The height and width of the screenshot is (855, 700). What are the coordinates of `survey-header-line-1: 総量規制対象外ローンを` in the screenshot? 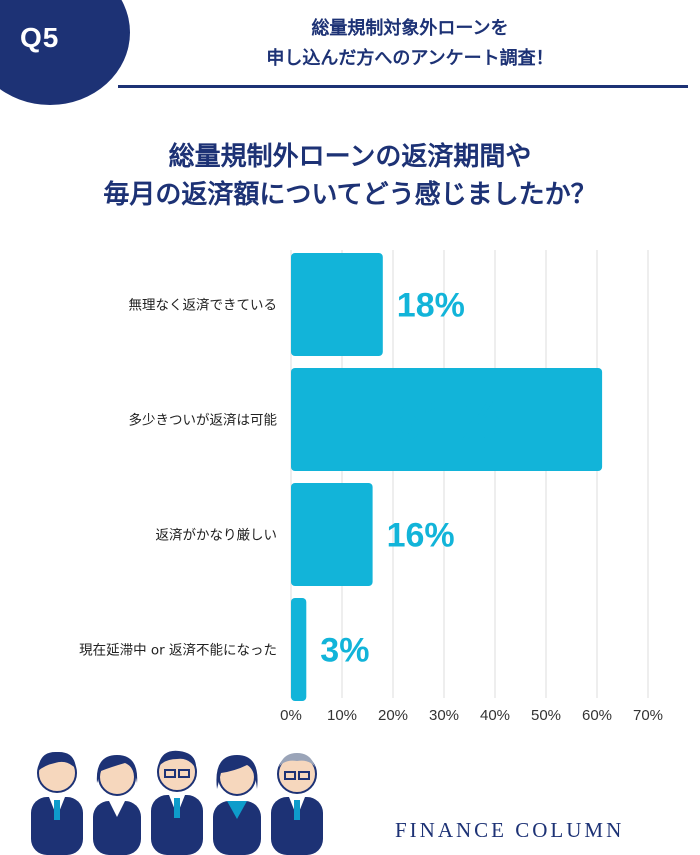 It's located at (410, 28).